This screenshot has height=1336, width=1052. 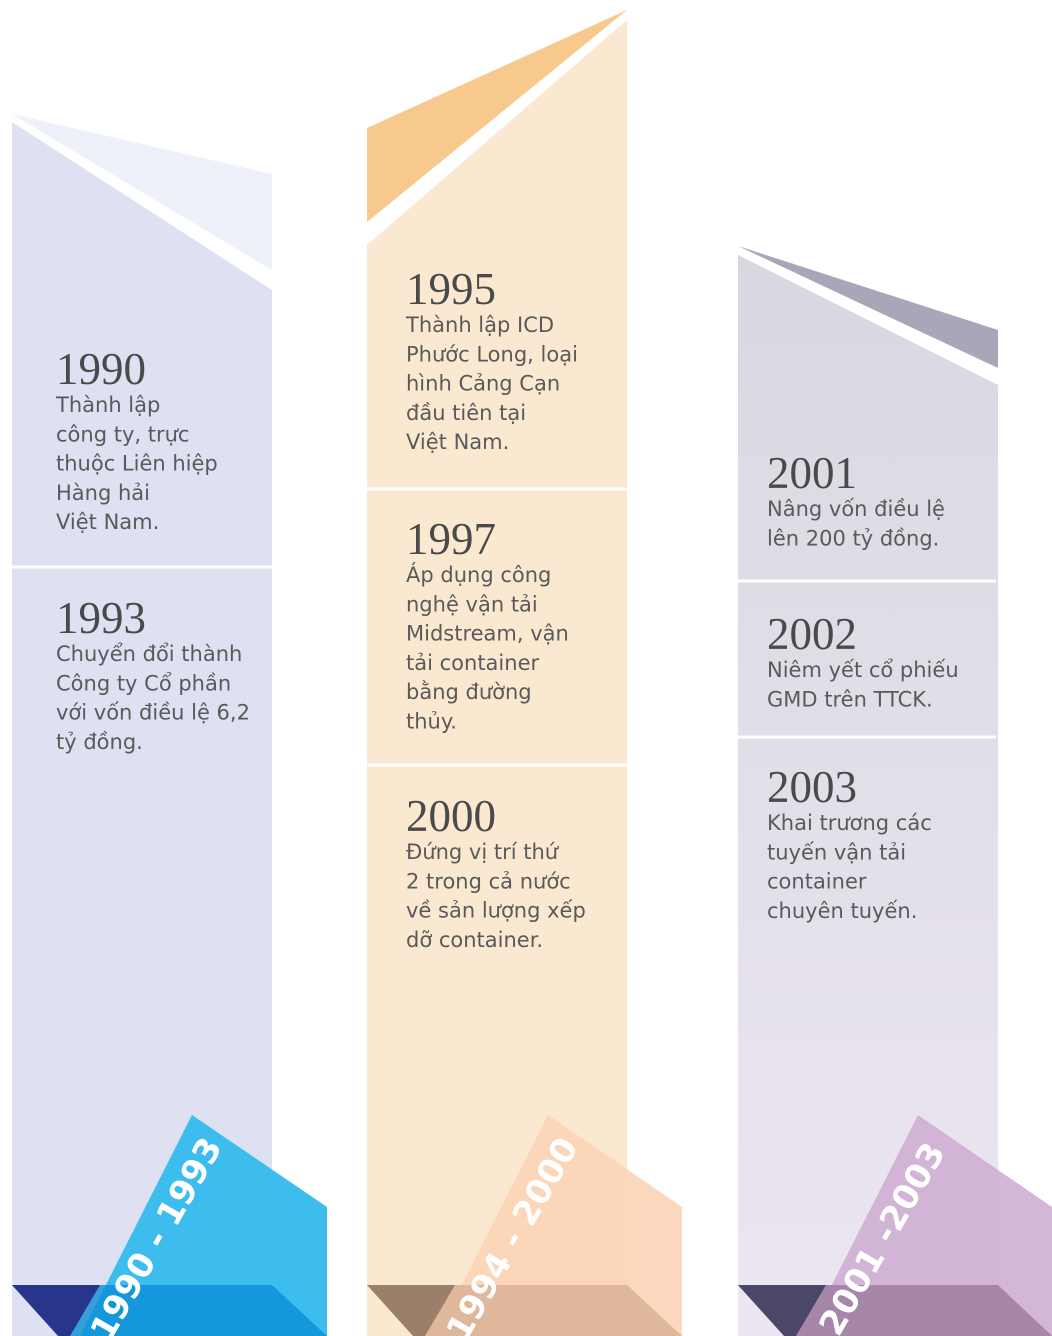 What do you see at coordinates (137, 464) in the screenshot?
I see `entry-text: thuộc Liên hiệp` at bounding box center [137, 464].